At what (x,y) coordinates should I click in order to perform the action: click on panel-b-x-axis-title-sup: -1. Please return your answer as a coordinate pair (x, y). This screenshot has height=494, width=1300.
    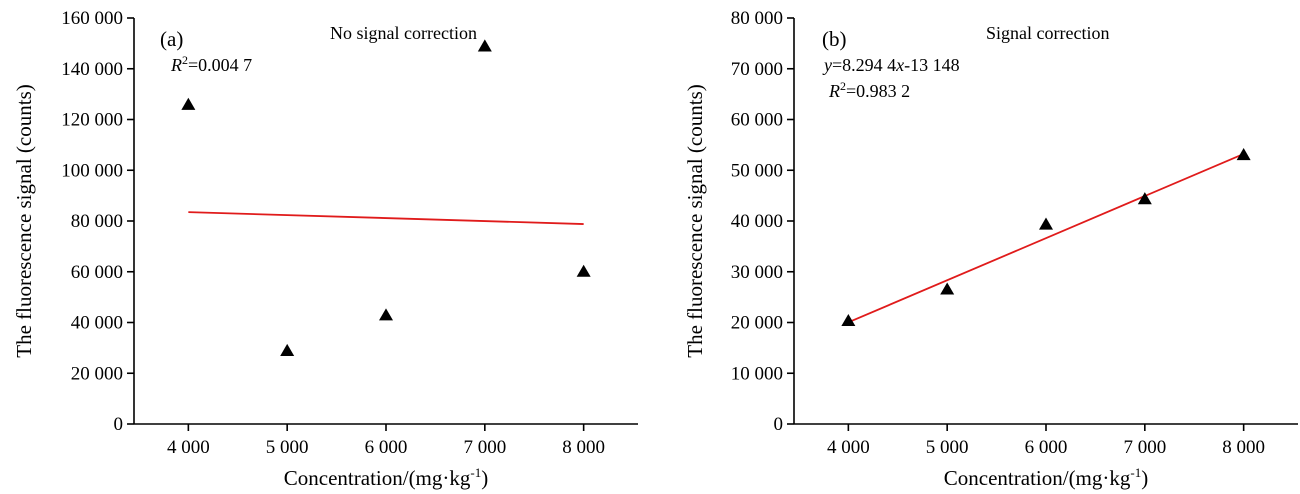
    Looking at the image, I should click on (1135, 472).